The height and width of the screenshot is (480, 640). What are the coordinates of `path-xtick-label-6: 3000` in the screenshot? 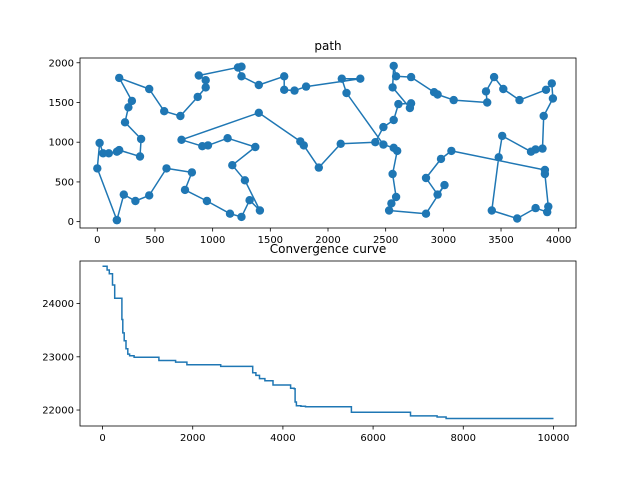 It's located at (443, 240).